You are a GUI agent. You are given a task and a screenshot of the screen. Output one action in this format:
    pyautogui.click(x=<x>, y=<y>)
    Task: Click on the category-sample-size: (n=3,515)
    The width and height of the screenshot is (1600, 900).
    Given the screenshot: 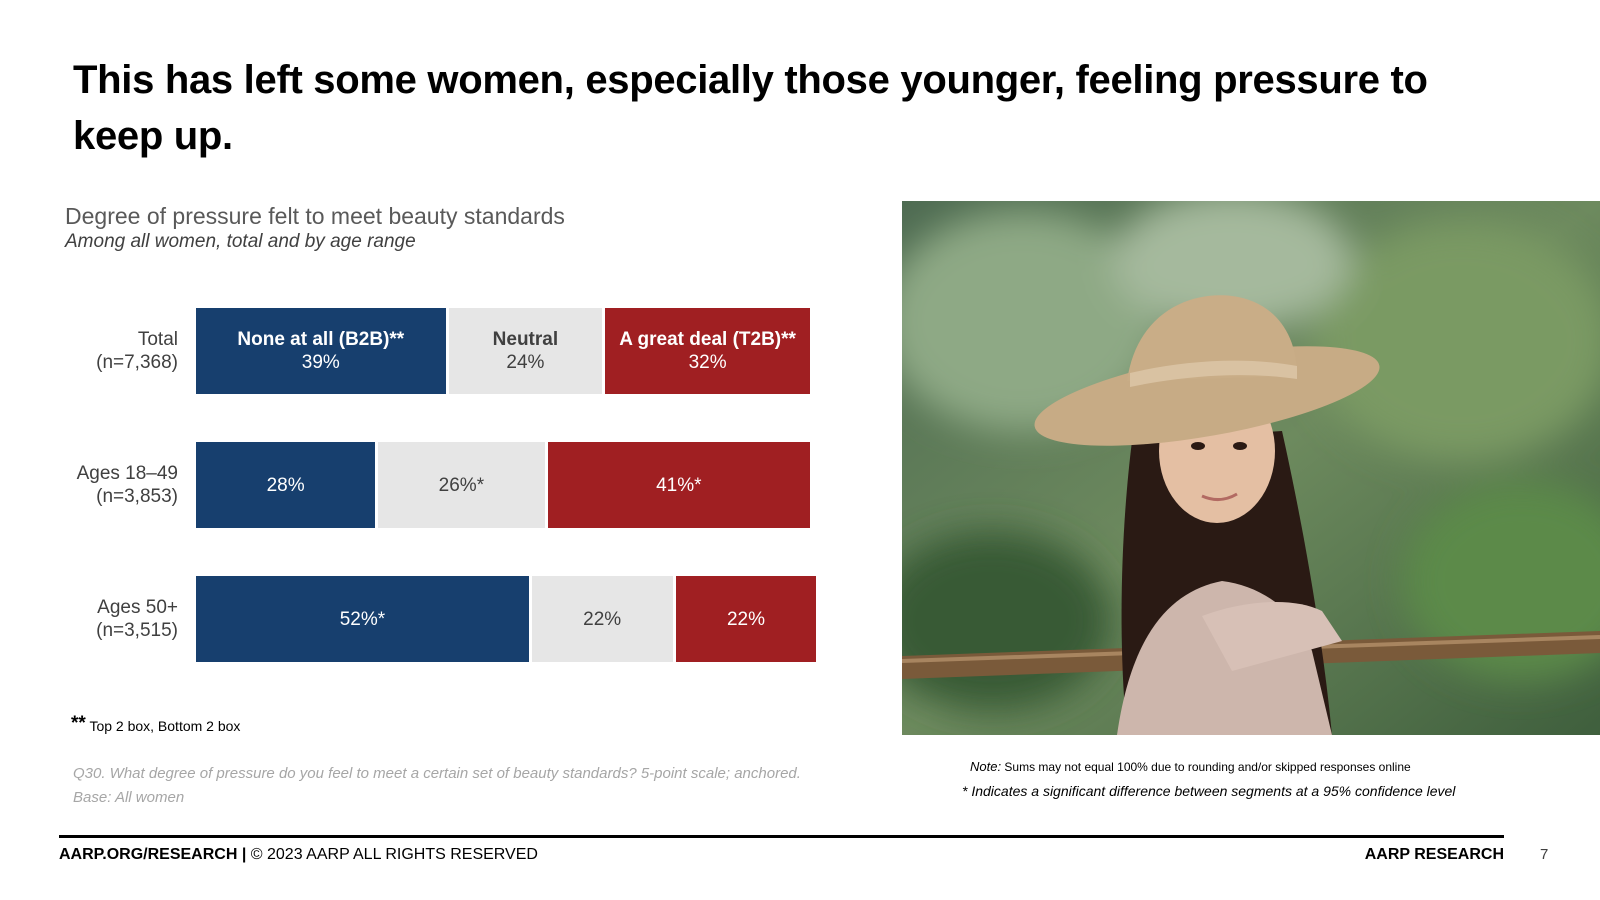 What is the action you would take?
    pyautogui.click(x=137, y=630)
    